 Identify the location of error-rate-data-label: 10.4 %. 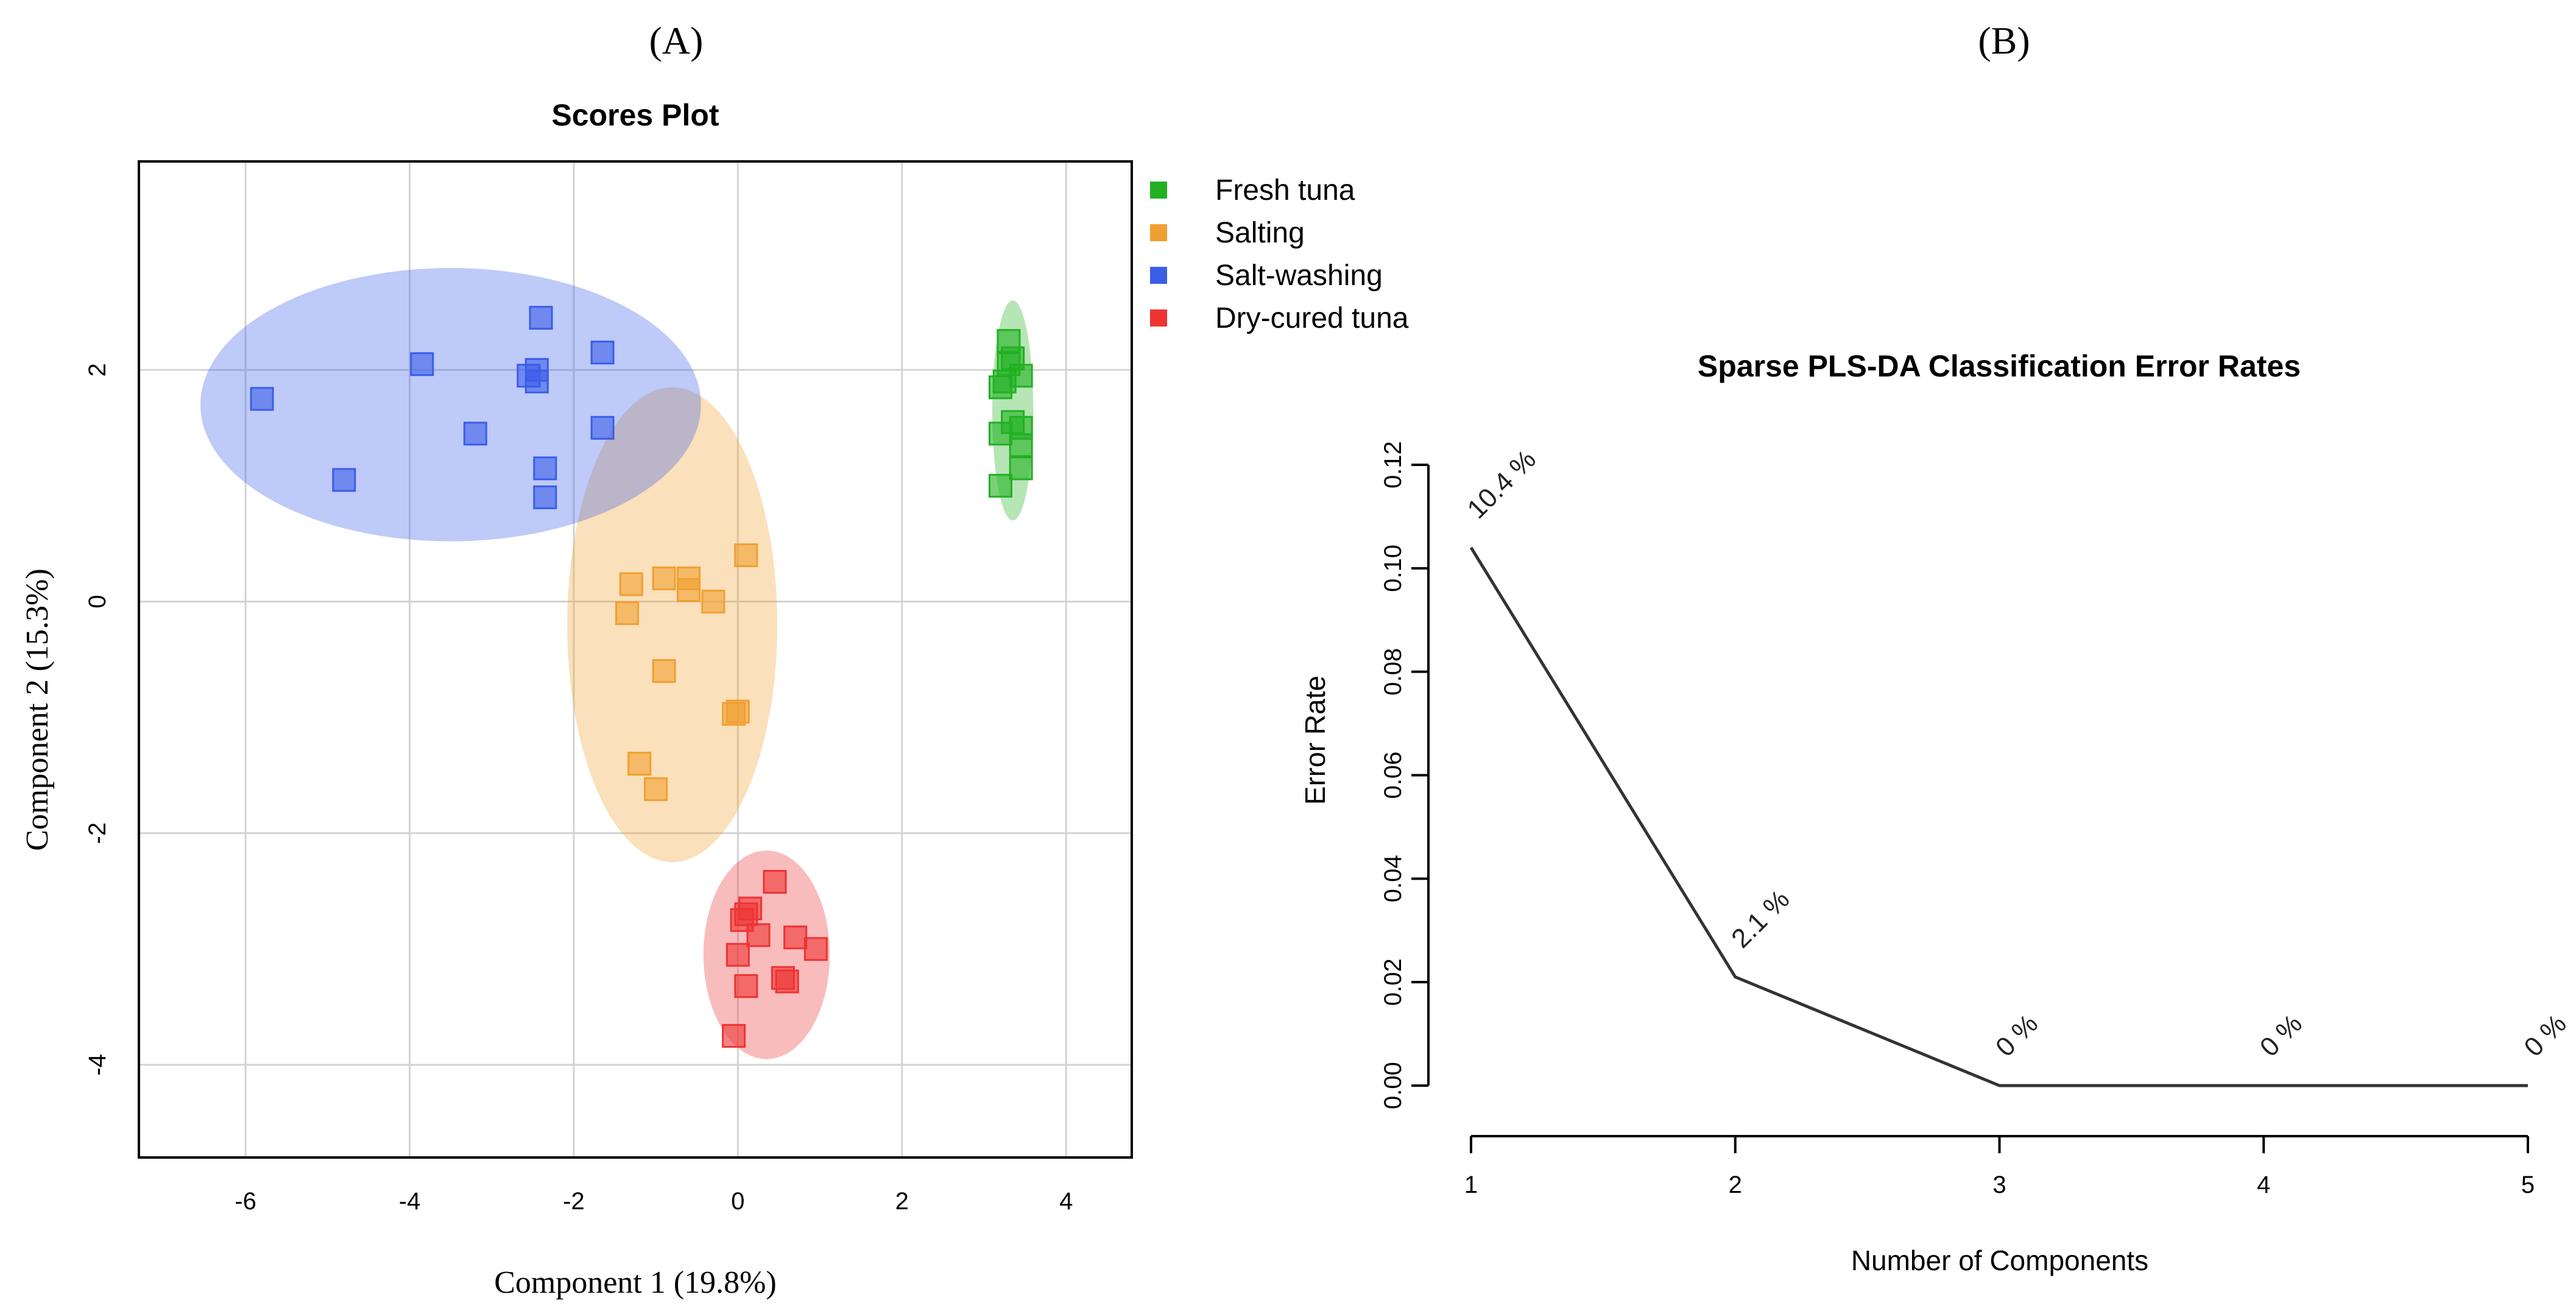
(1502, 484).